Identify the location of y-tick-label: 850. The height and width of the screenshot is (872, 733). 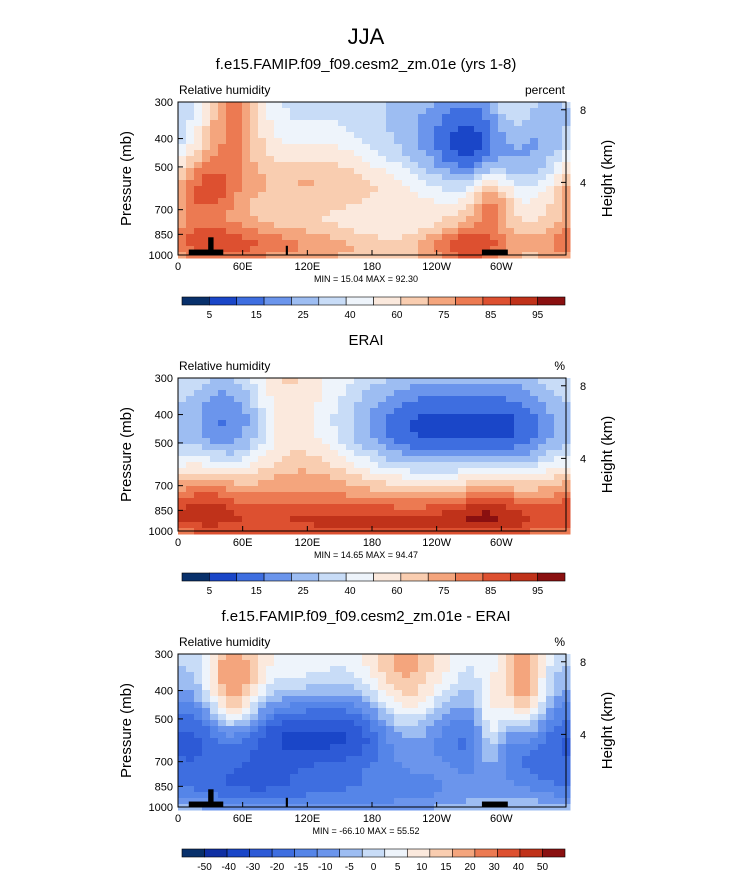
(164, 787).